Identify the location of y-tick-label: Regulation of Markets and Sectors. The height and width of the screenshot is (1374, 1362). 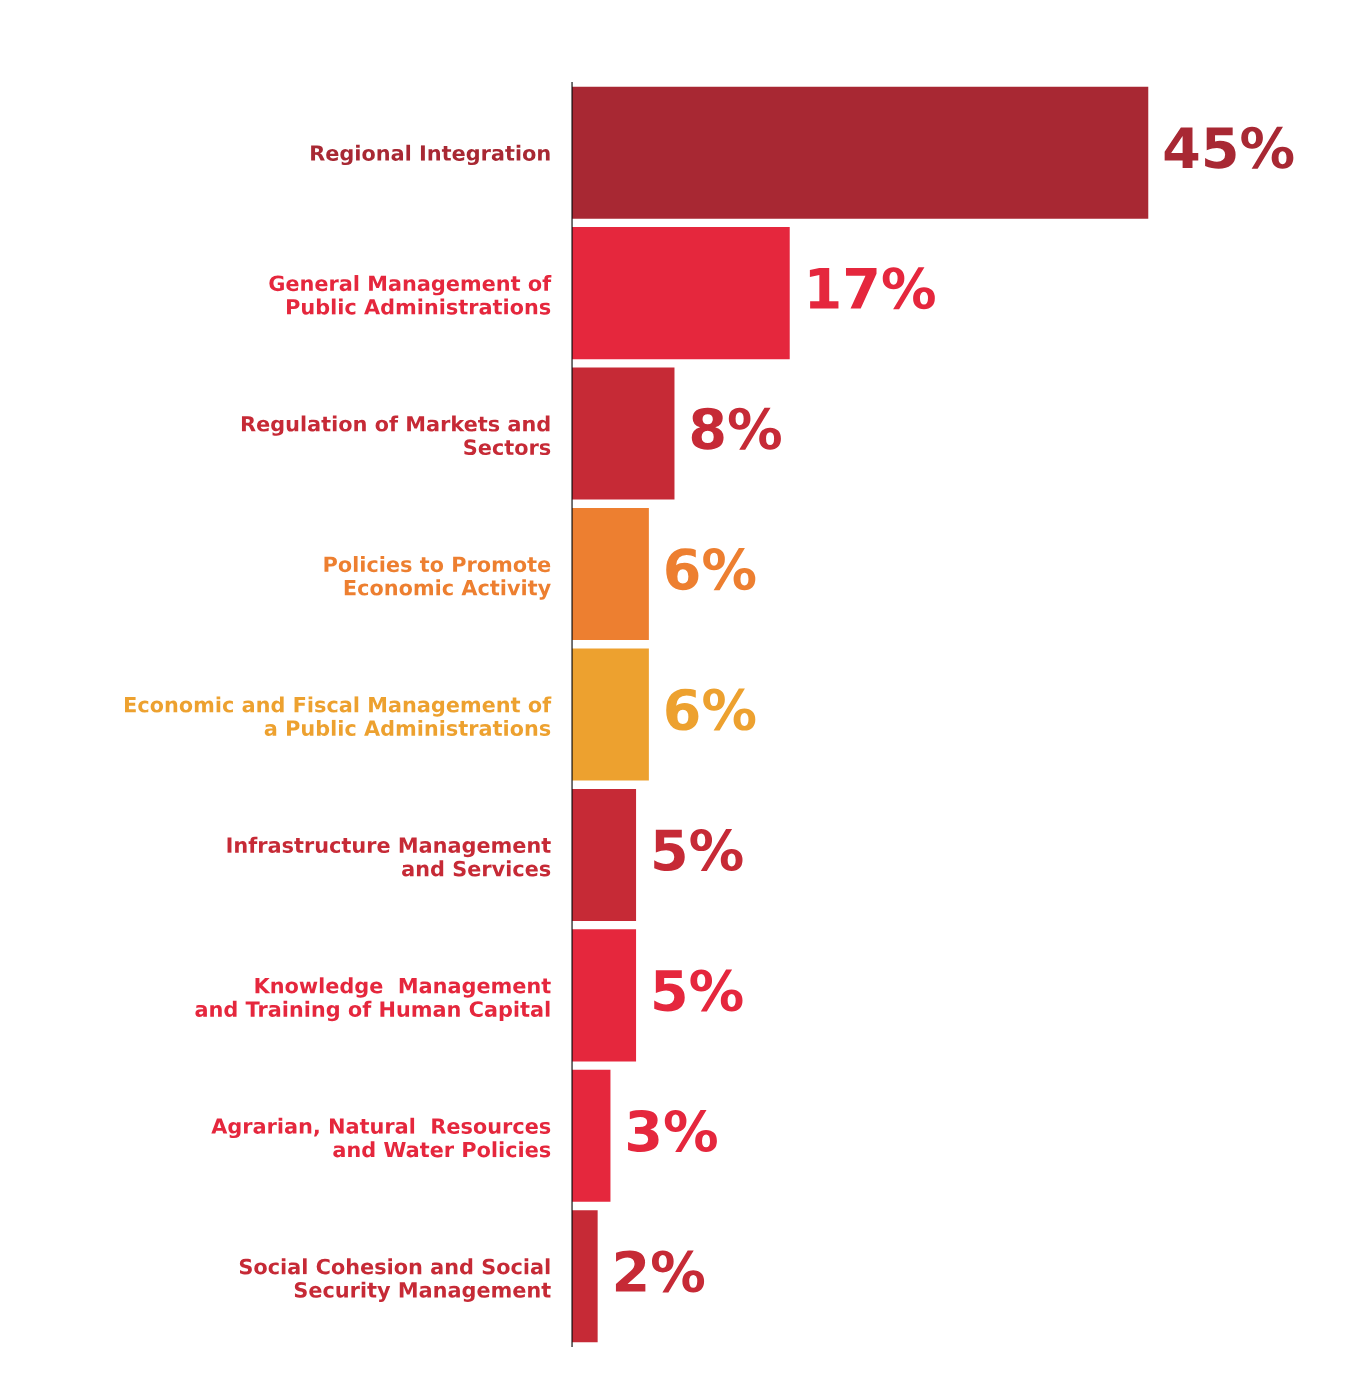
(396, 435).